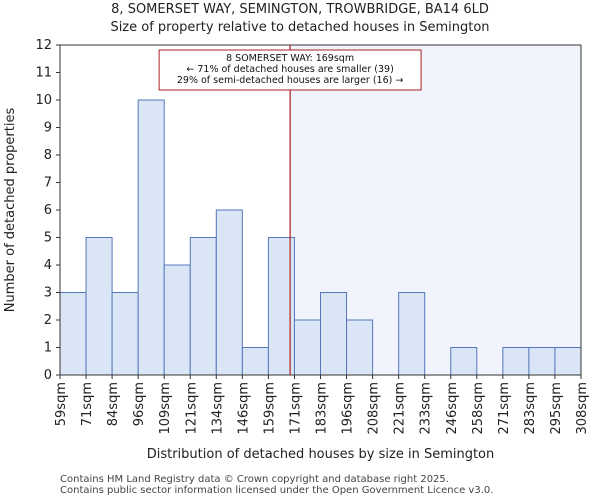 This screenshot has height=500, width=600. What do you see at coordinates (568, 361) in the screenshot?
I see `bar-295sqm` at bounding box center [568, 361].